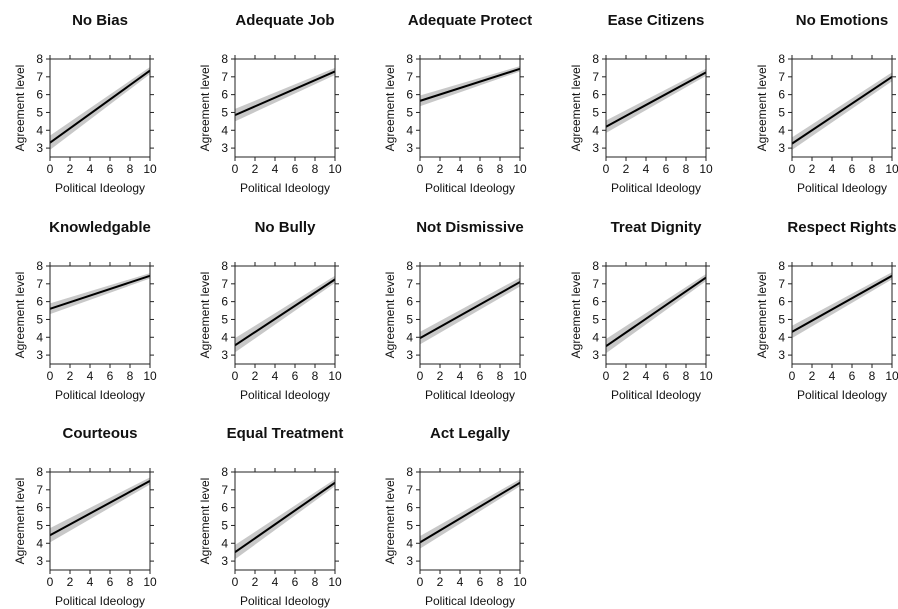  Describe the element at coordinates (657, 227) in the screenshot. I see `panel-title: Treat Dignity` at that location.